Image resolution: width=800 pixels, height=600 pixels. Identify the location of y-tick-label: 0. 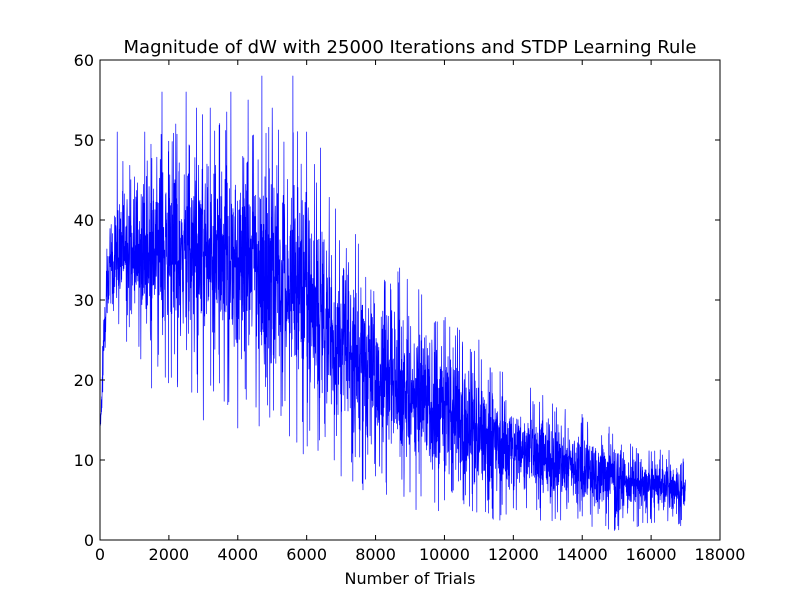
(89, 540).